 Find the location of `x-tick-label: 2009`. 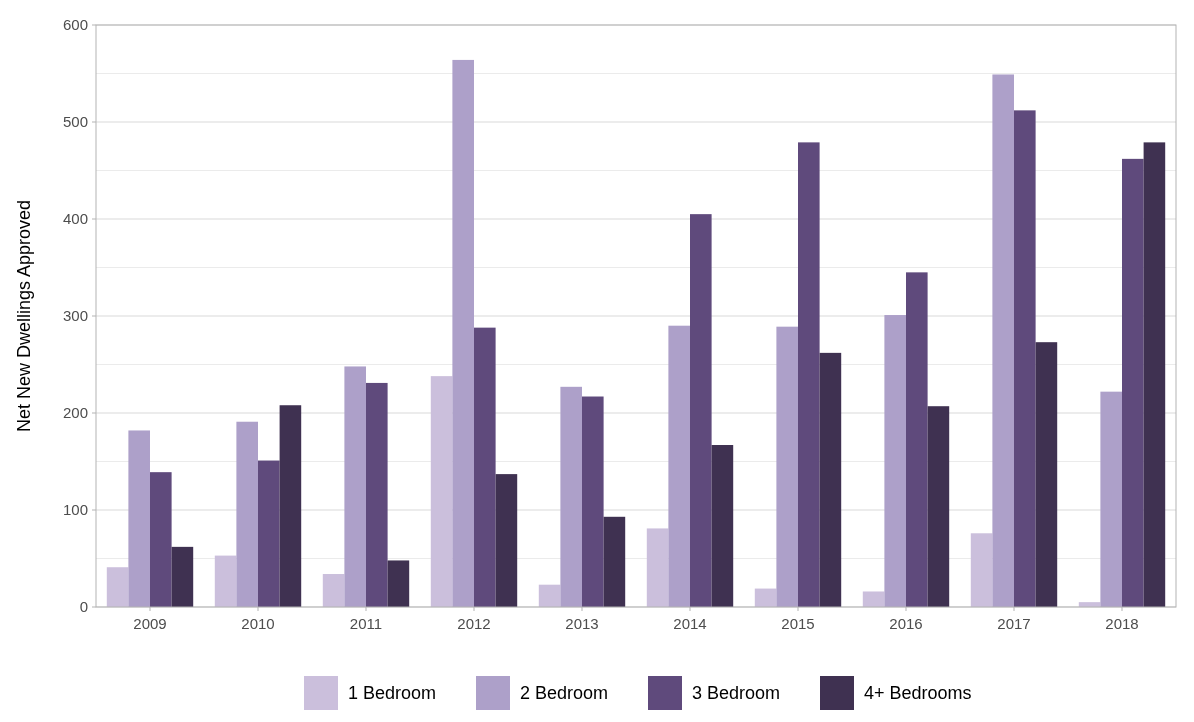

x-tick-label: 2009 is located at coordinates (150, 623).